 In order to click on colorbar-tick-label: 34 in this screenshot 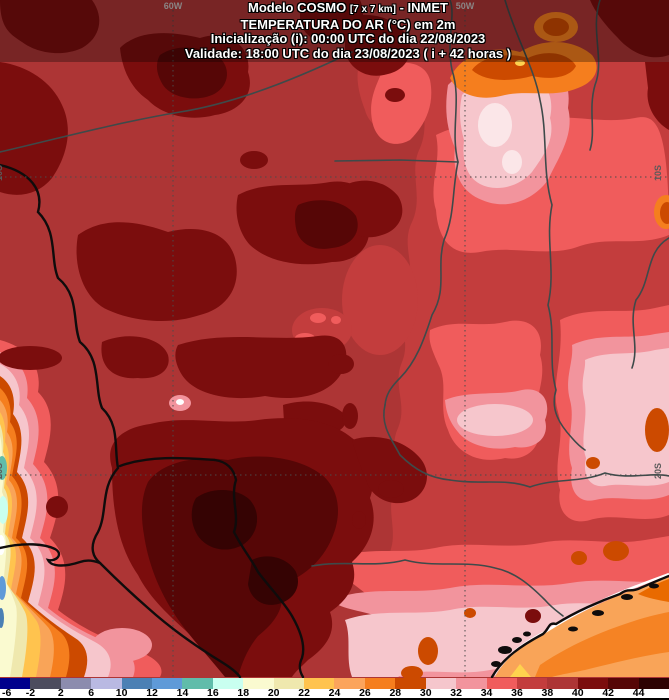, I will do `click(486, 693)`.